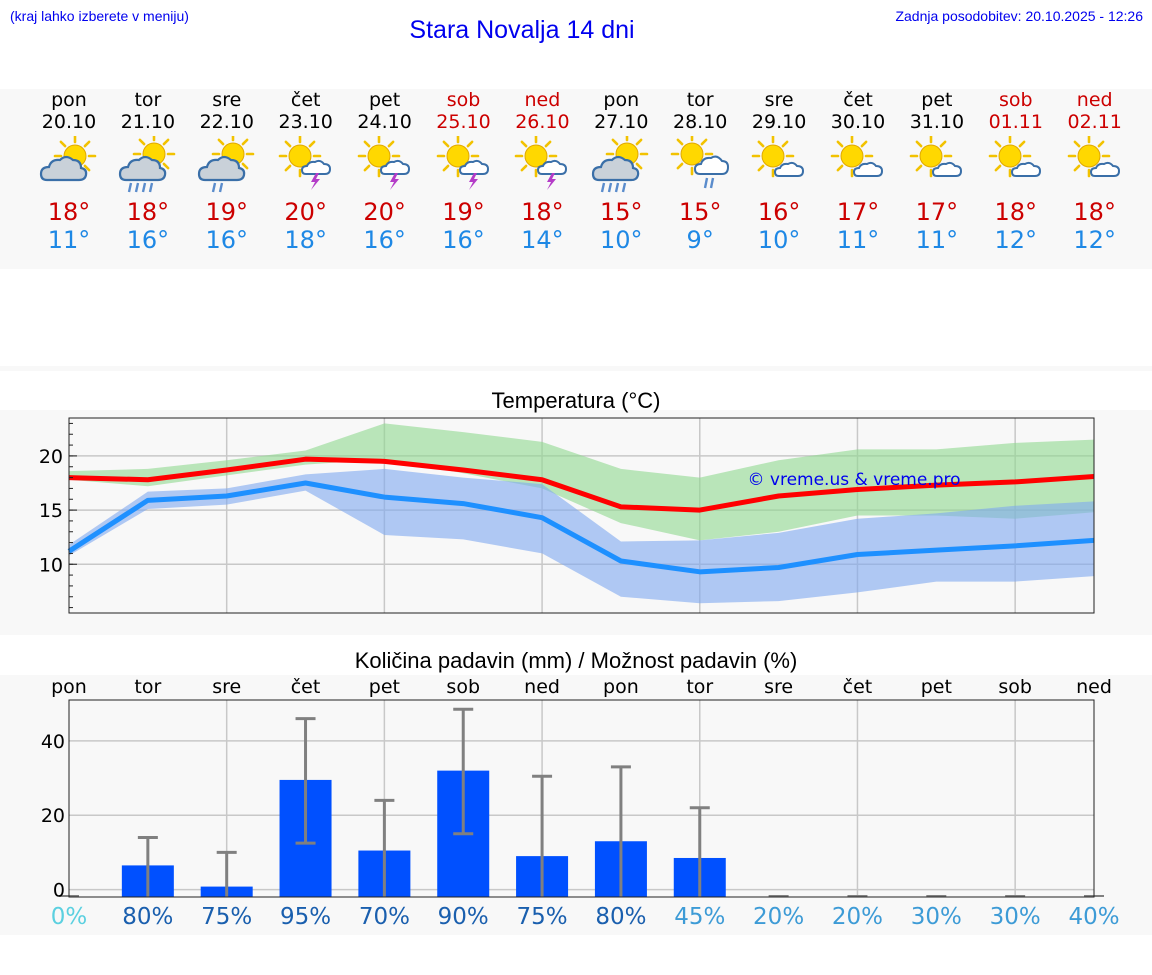 This screenshot has height=975, width=1152. What do you see at coordinates (226, 164) in the screenshot?
I see `sun-light-rain-cloud-icon` at bounding box center [226, 164].